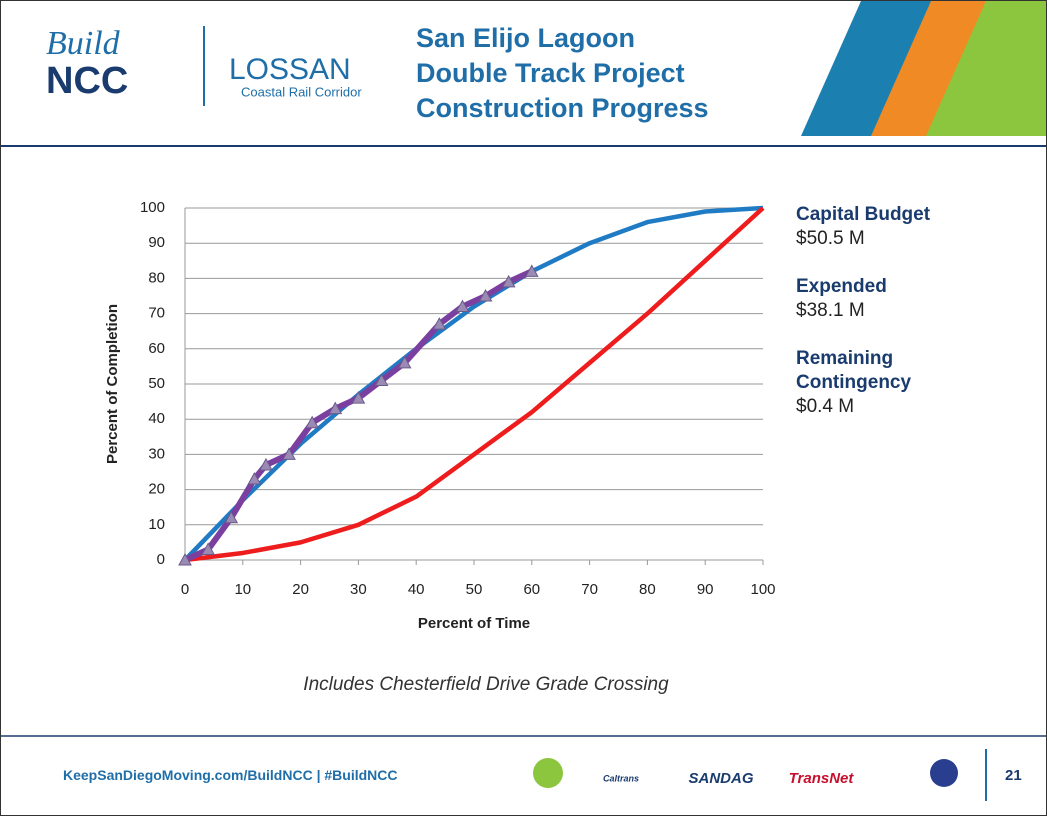 The image size is (1047, 816). I want to click on series-line, so click(358, 415).